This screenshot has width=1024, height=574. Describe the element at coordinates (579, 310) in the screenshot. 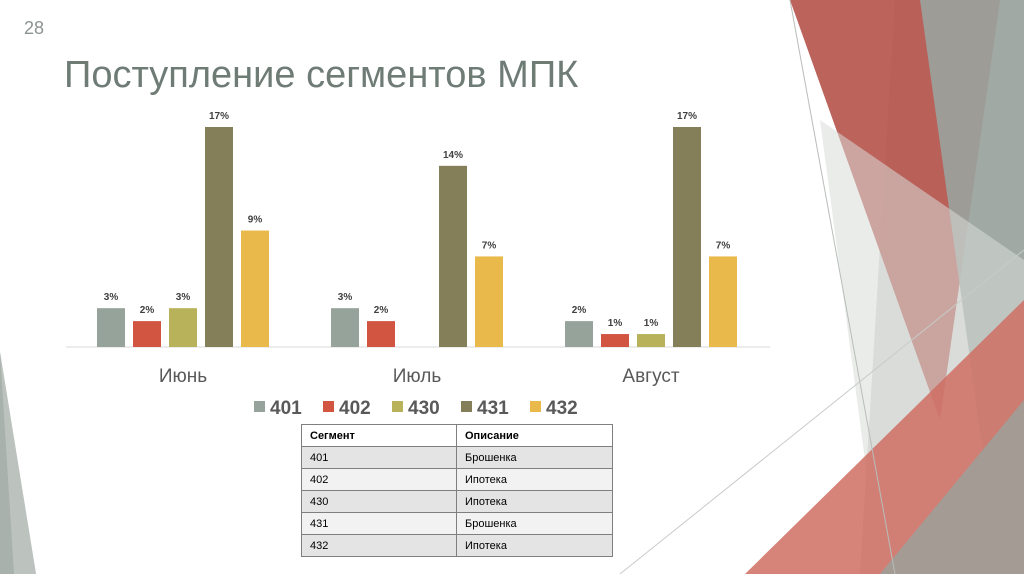

I see `data-label-401-2: 2%` at that location.